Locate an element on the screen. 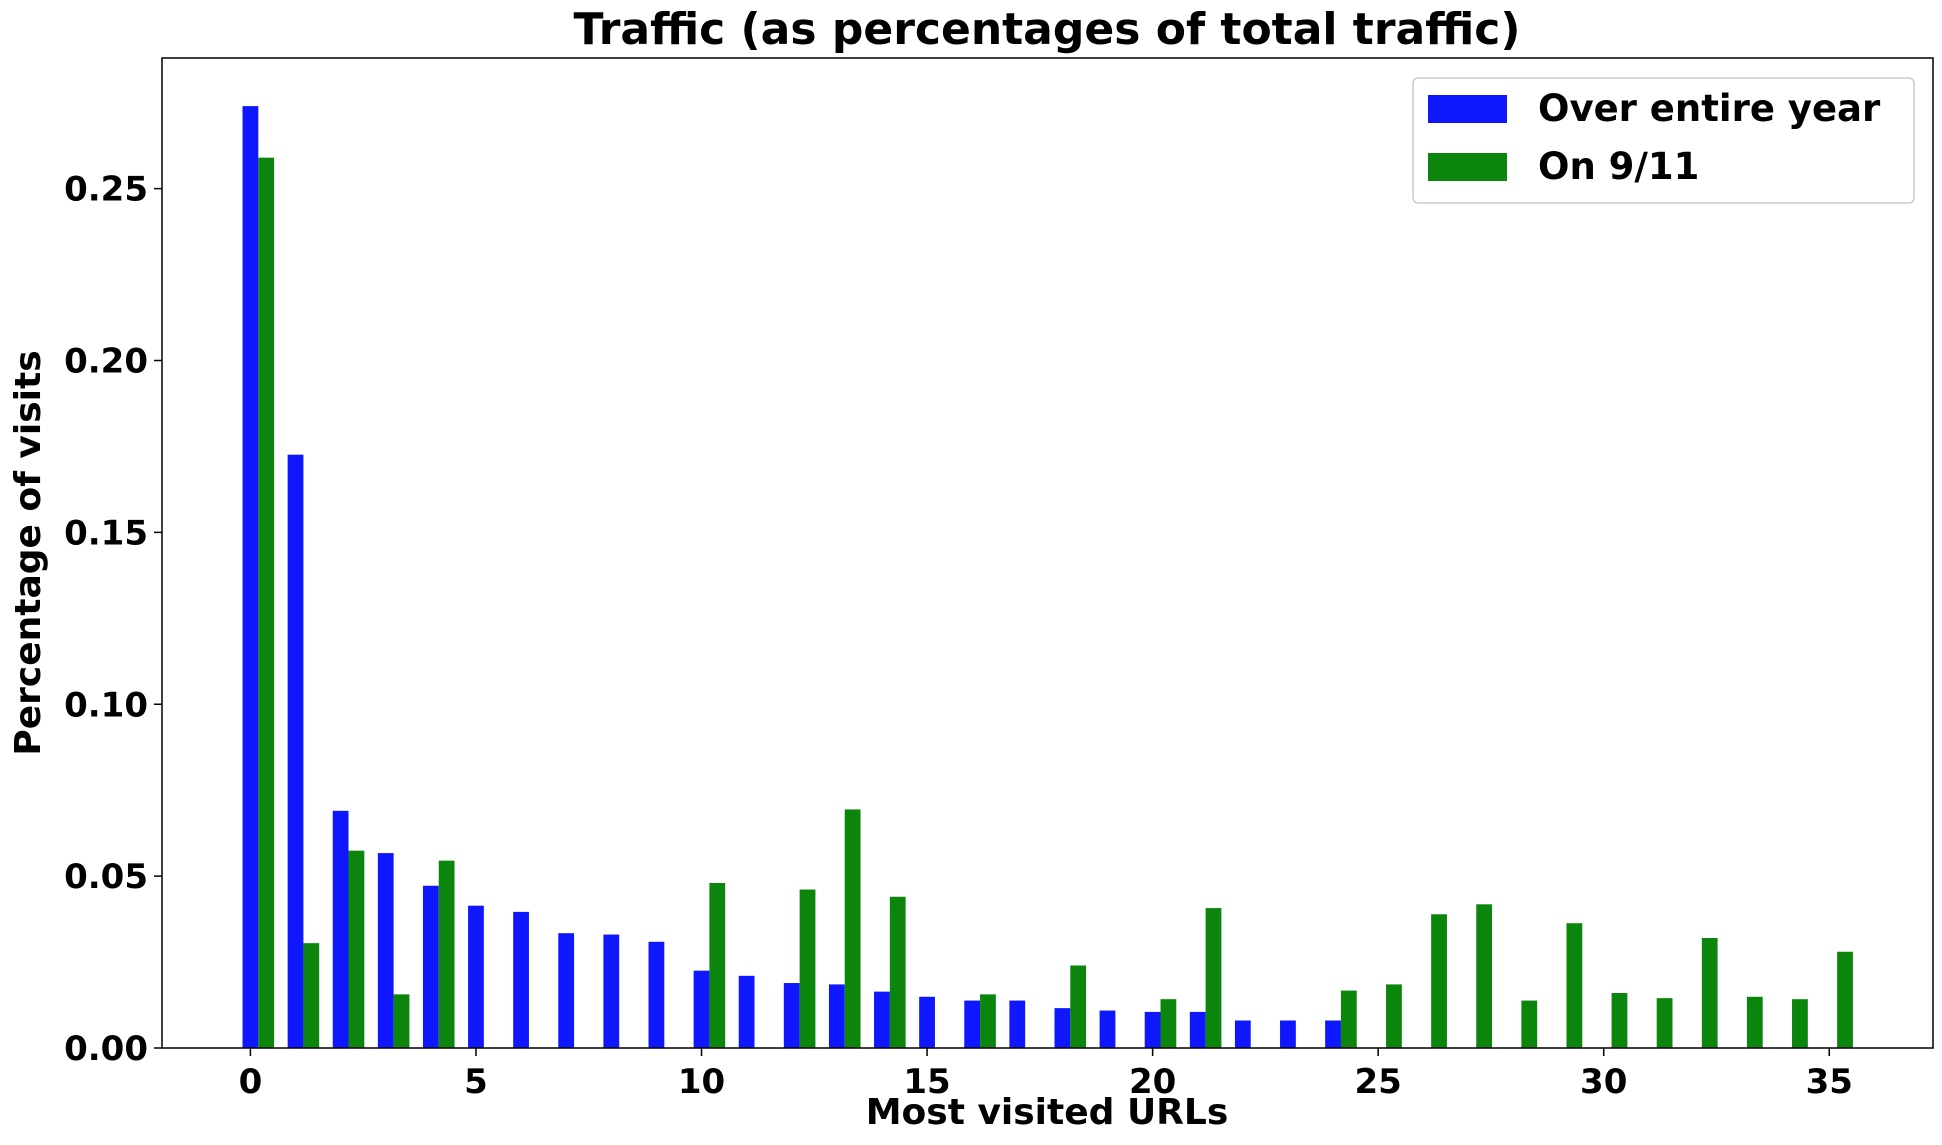 The height and width of the screenshot is (1145, 1942). legend: Over entire year On 9/11 is located at coordinates (1663, 140).